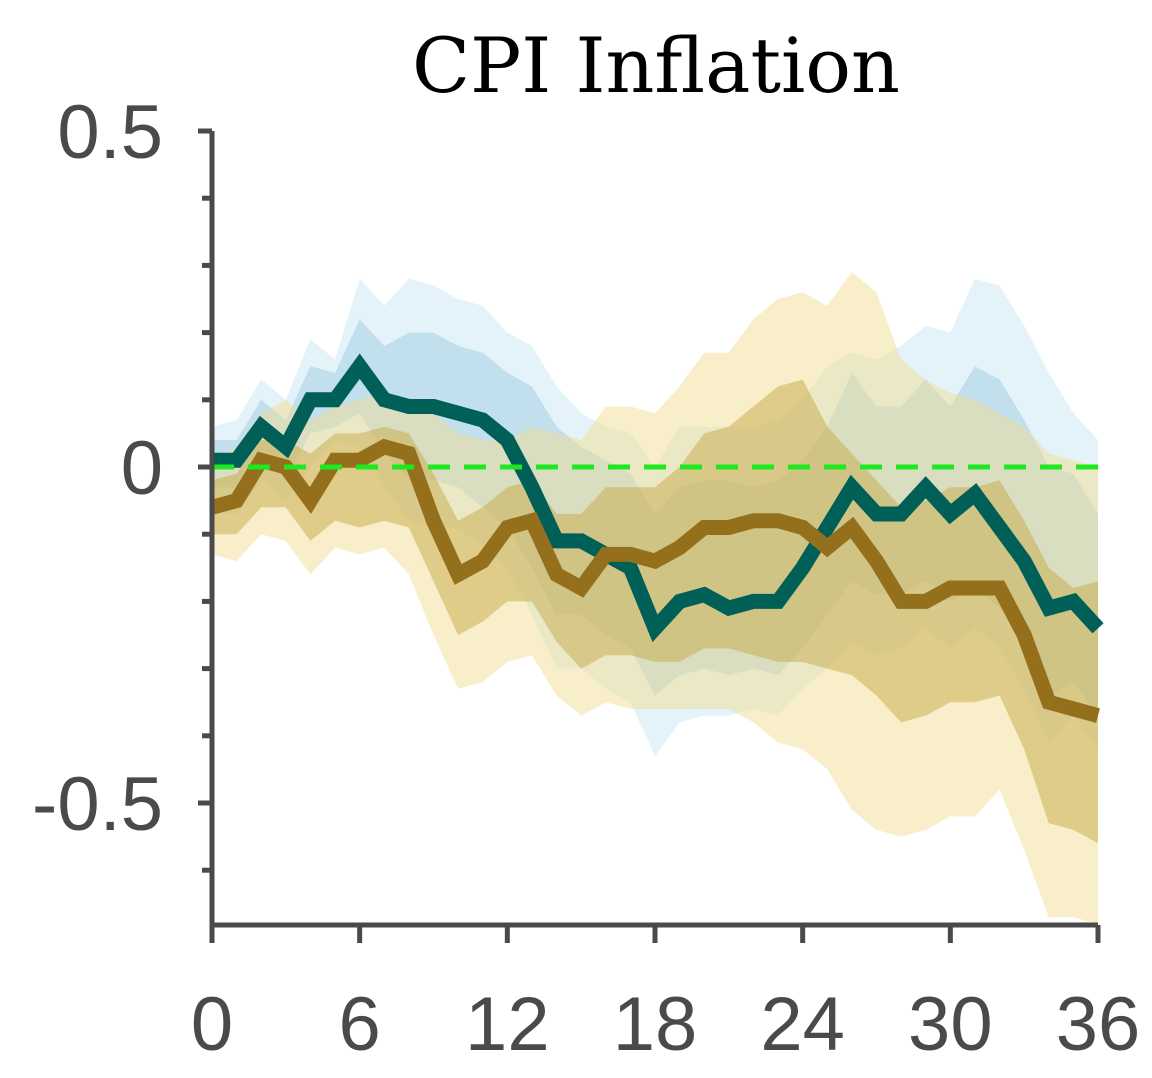 This screenshot has width=1152, height=1078. What do you see at coordinates (656, 65) in the screenshot?
I see `chart-title: CPI Inflation` at bounding box center [656, 65].